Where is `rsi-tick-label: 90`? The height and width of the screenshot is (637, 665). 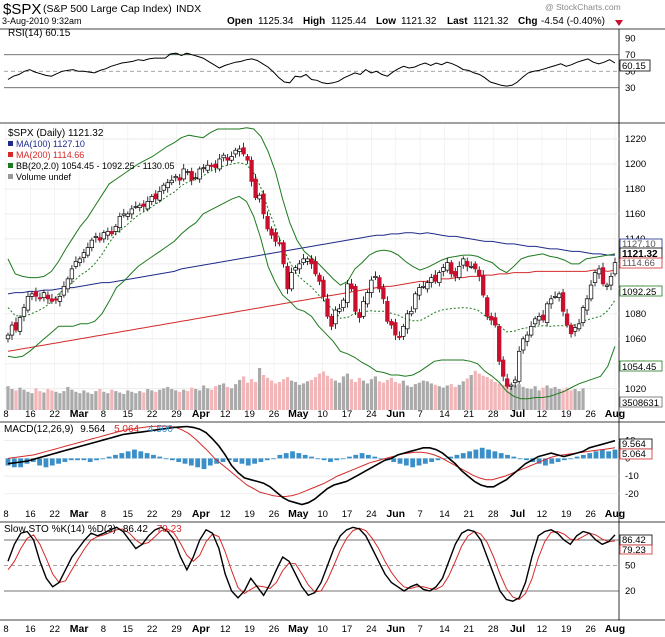
rsi-tick-label: 90 is located at coordinates (630, 38).